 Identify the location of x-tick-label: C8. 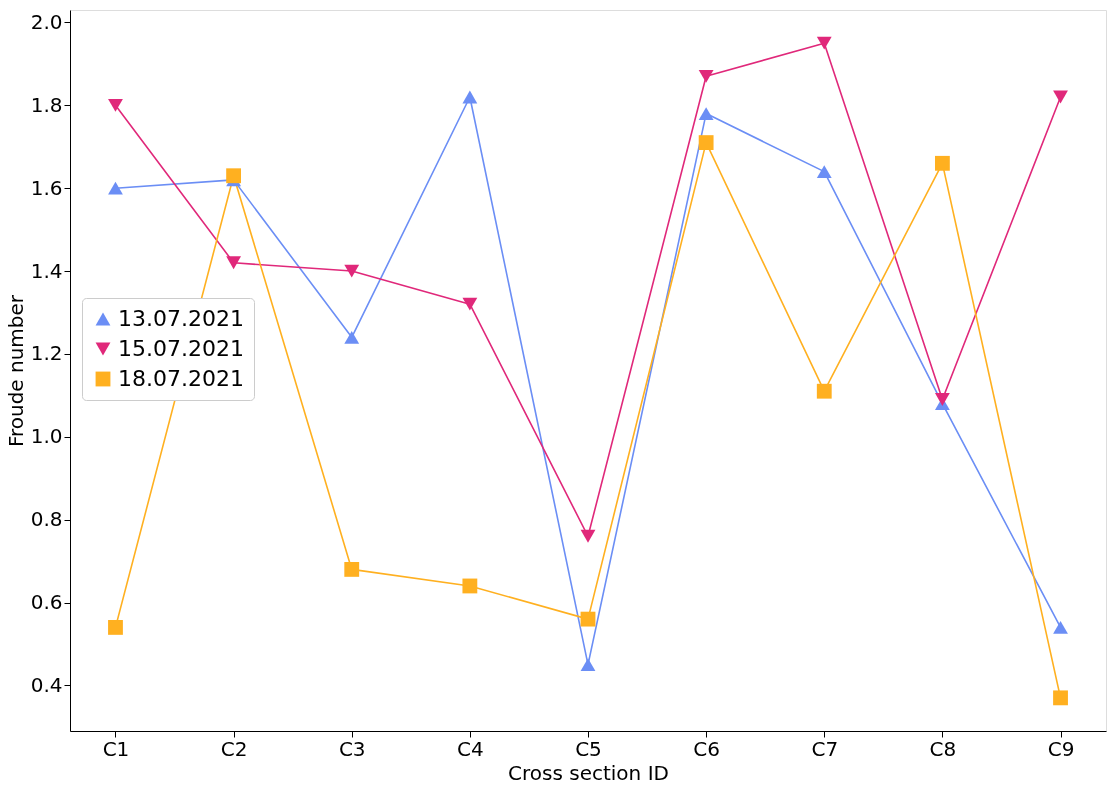
(943, 748).